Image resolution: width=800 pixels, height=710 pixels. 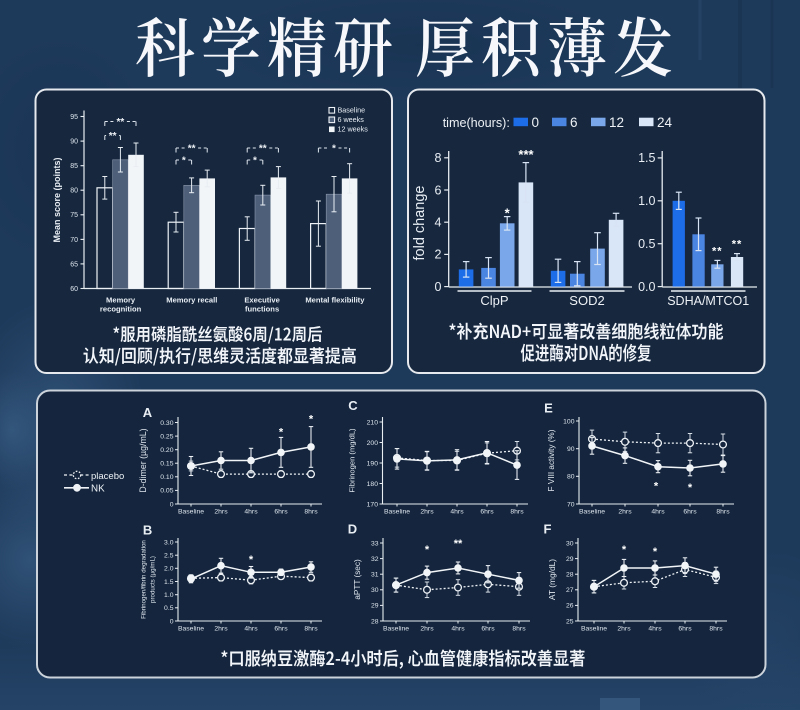 What do you see at coordinates (373, 504) in the screenshot?
I see `svg-text: 170` at bounding box center [373, 504].